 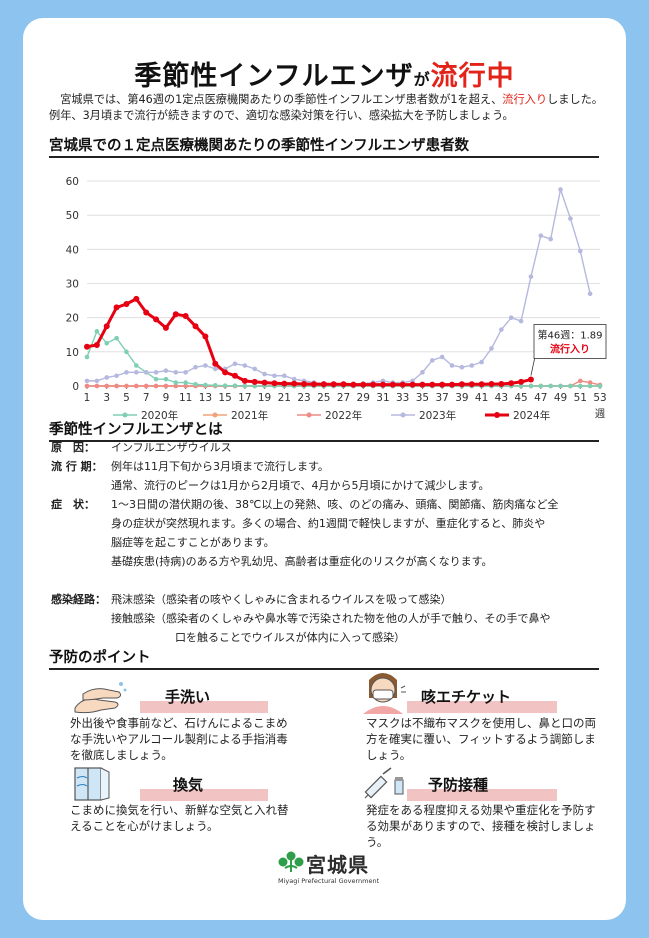 I want to click on x-tick-label: 39, so click(x=461, y=398).